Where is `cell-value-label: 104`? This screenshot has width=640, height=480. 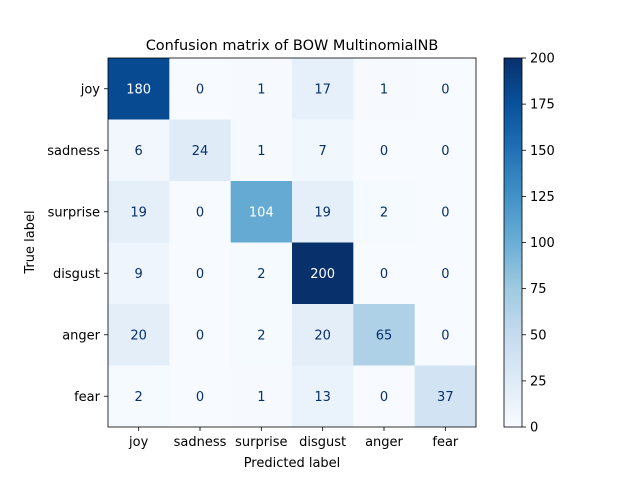 cell-value-label: 104 is located at coordinates (261, 212).